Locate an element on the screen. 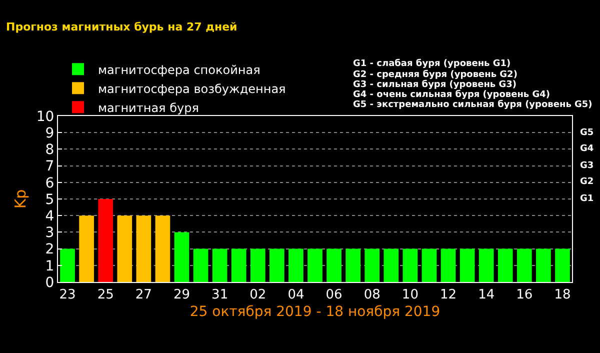  y-tick-label: 3 is located at coordinates (49, 233).